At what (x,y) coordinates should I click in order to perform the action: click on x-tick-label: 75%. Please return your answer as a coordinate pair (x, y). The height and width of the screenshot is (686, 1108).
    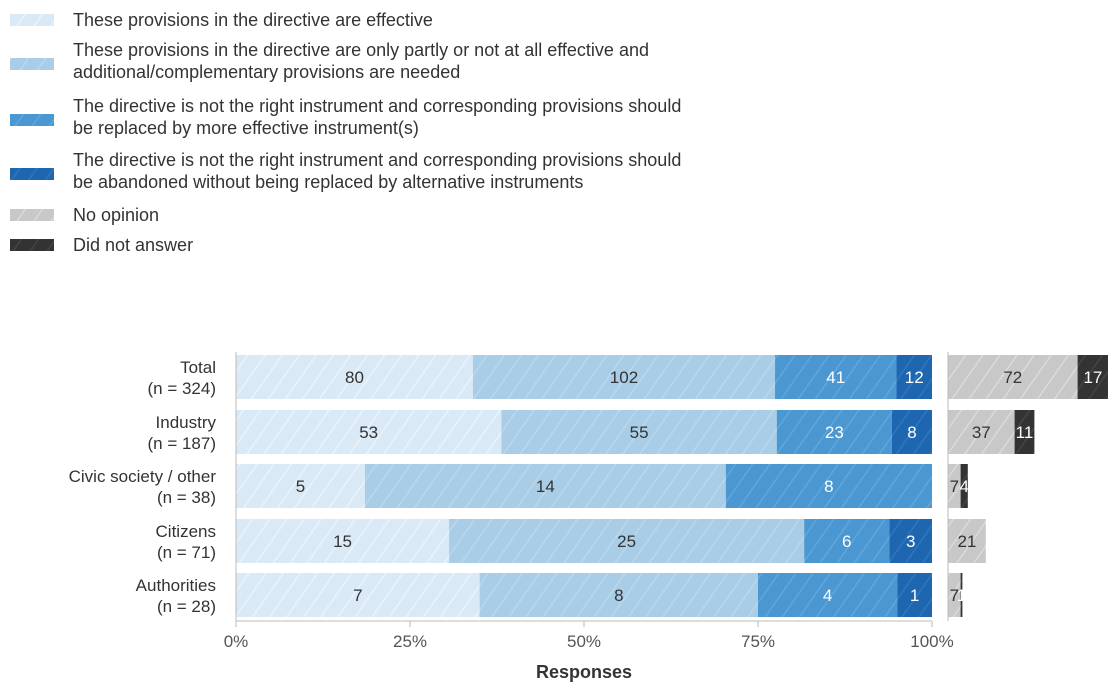
    Looking at the image, I should click on (758, 641).